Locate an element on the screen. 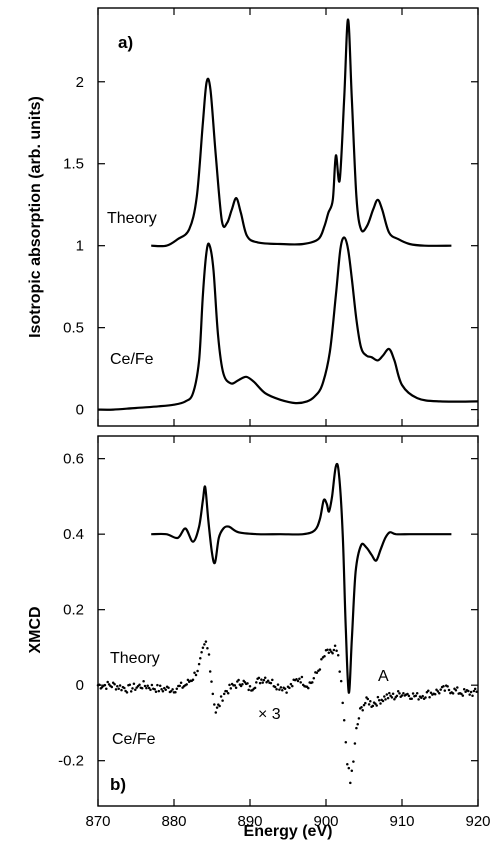 This screenshot has width=496, height=841. x-axis-title: Energy (eV) is located at coordinates (288, 831).